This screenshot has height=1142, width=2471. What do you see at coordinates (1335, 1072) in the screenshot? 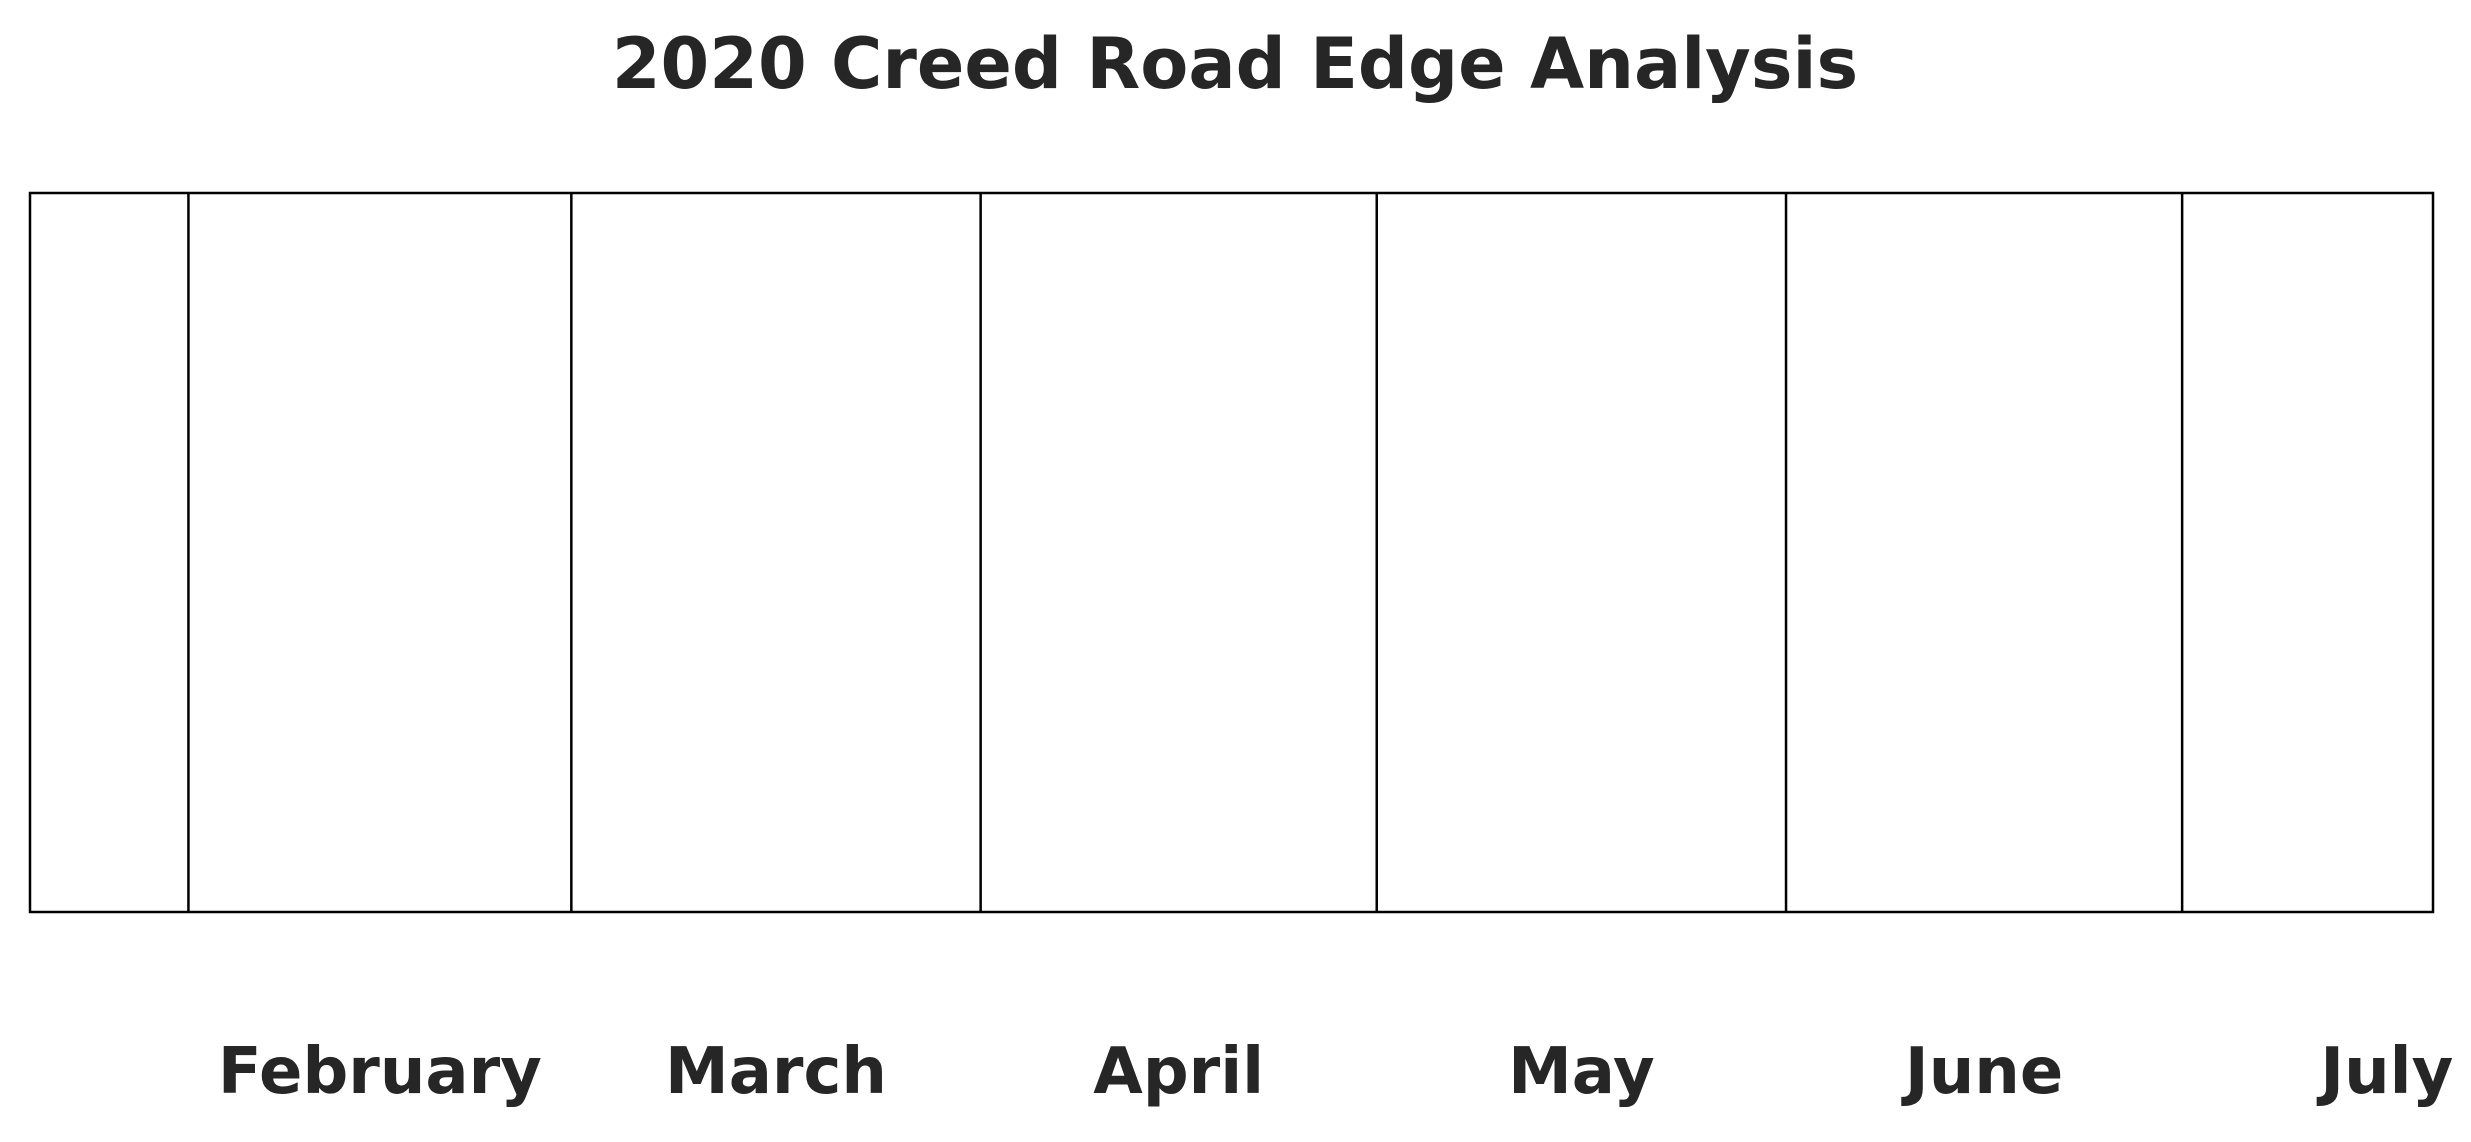
I see `month-labels: February March April May June July` at bounding box center [1335, 1072].